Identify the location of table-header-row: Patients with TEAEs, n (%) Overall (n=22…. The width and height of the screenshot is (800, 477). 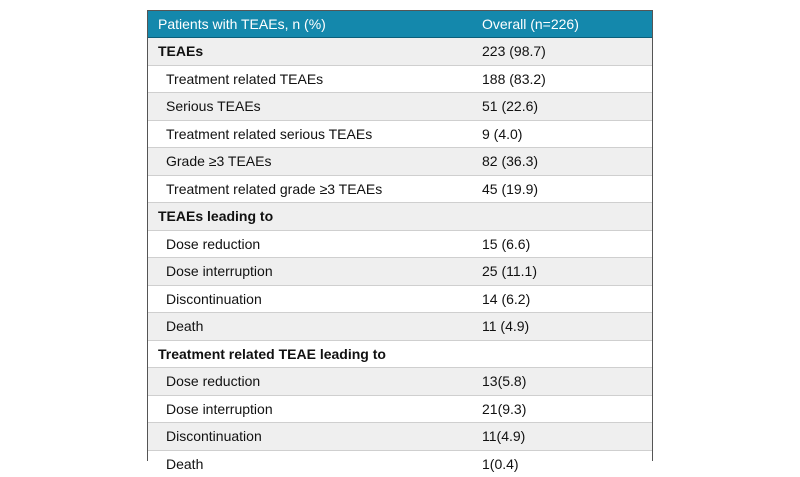
(400, 24).